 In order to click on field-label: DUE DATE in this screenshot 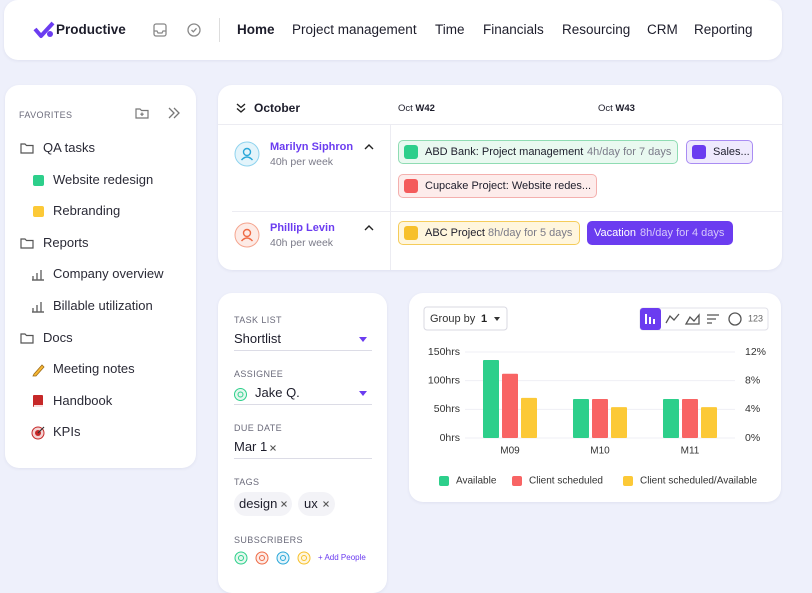, I will do `click(258, 428)`.